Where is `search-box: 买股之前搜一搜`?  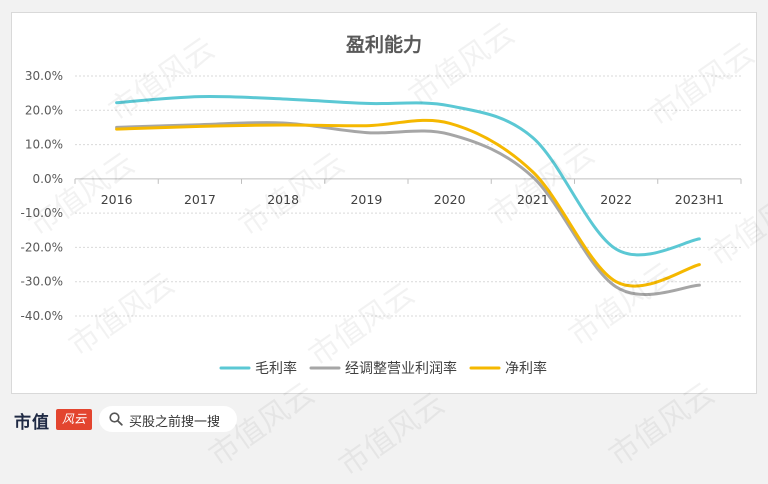 search-box: 买股之前搜一搜 is located at coordinates (168, 419).